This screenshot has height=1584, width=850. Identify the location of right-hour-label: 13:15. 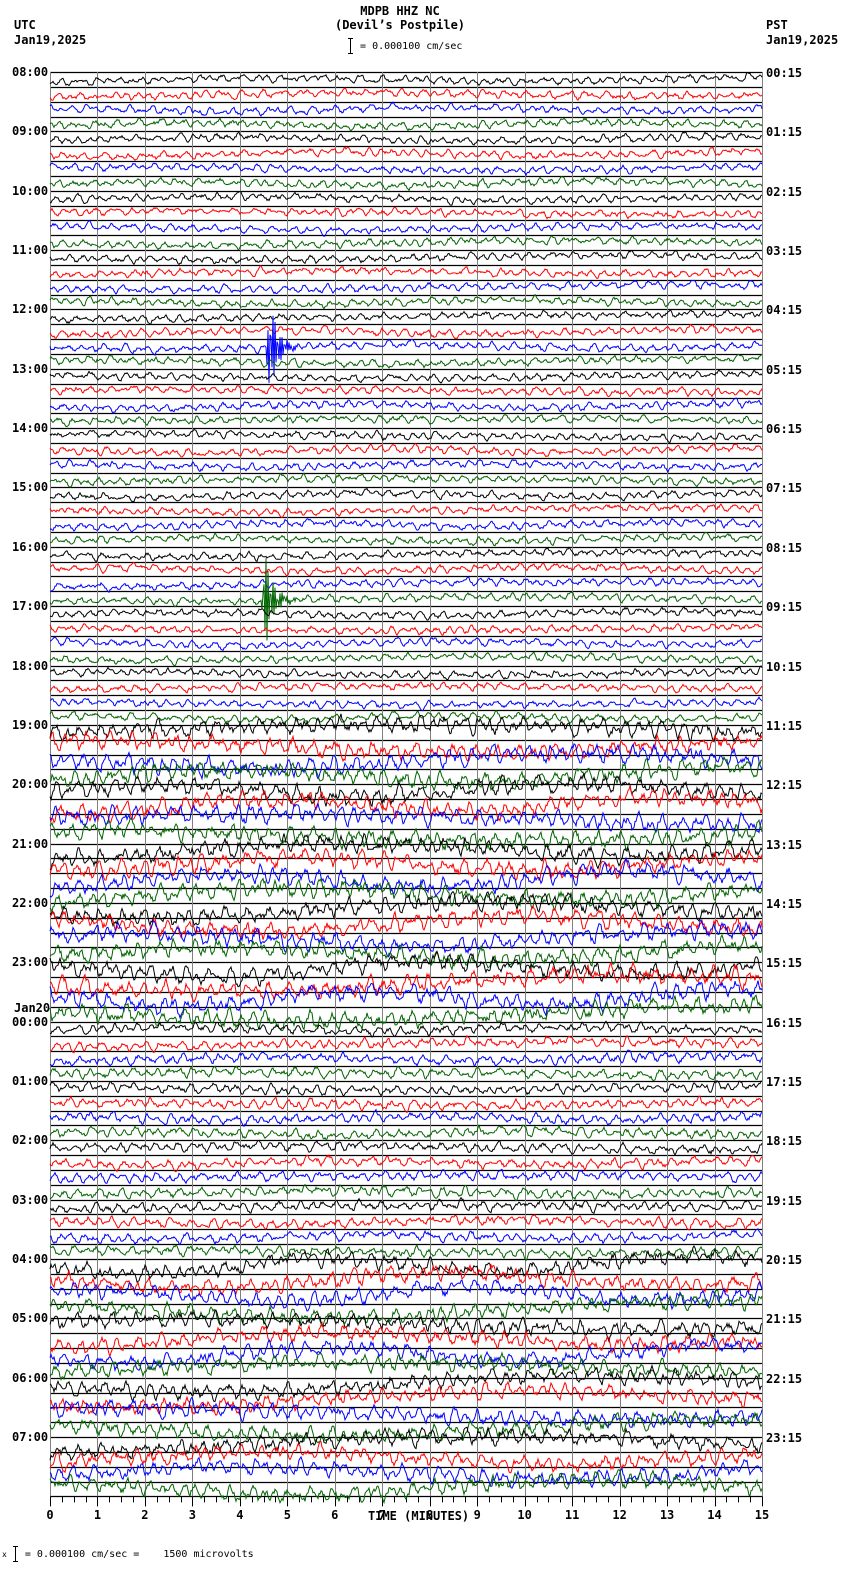
(784, 844).